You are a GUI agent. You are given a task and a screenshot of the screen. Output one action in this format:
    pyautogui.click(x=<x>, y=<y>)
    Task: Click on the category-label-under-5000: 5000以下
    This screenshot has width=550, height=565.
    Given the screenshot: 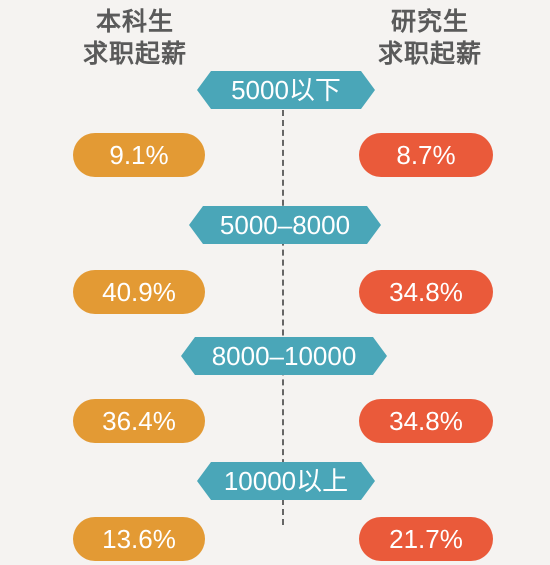 What is the action you would take?
    pyautogui.click(x=286, y=90)
    